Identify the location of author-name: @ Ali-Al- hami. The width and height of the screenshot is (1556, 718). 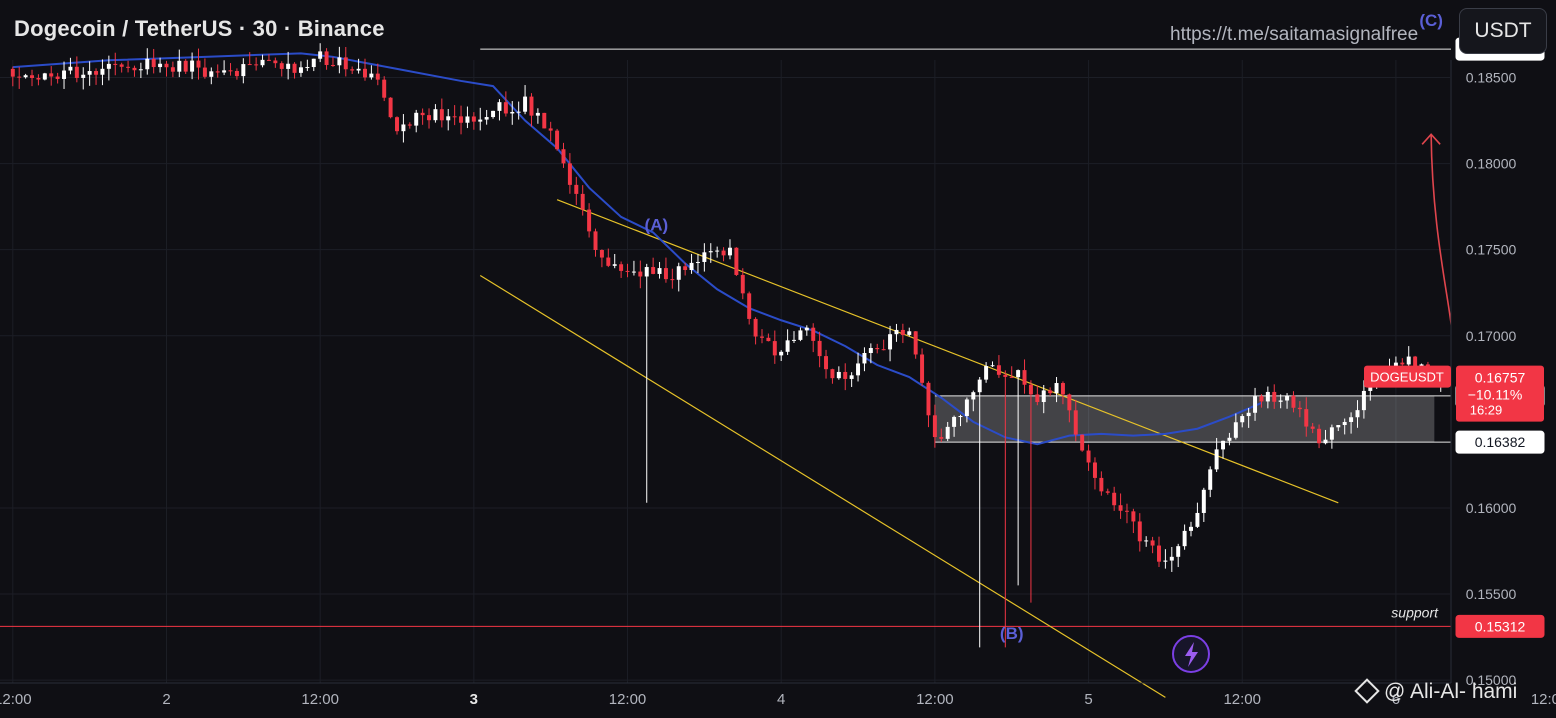
(1451, 691).